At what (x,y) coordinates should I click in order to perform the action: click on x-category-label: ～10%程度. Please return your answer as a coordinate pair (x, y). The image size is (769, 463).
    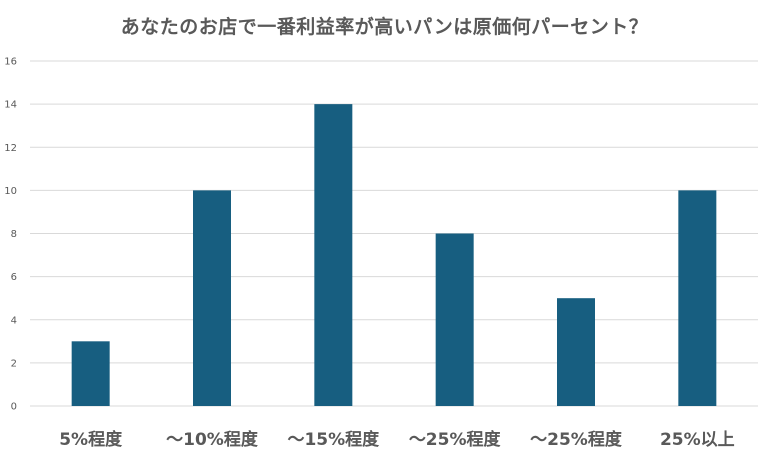
    Looking at the image, I should click on (212, 439).